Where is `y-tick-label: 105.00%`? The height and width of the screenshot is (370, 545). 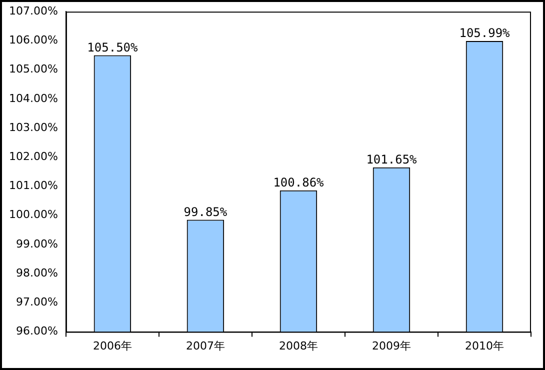 y-tick-label: 105.00% is located at coordinates (33, 69).